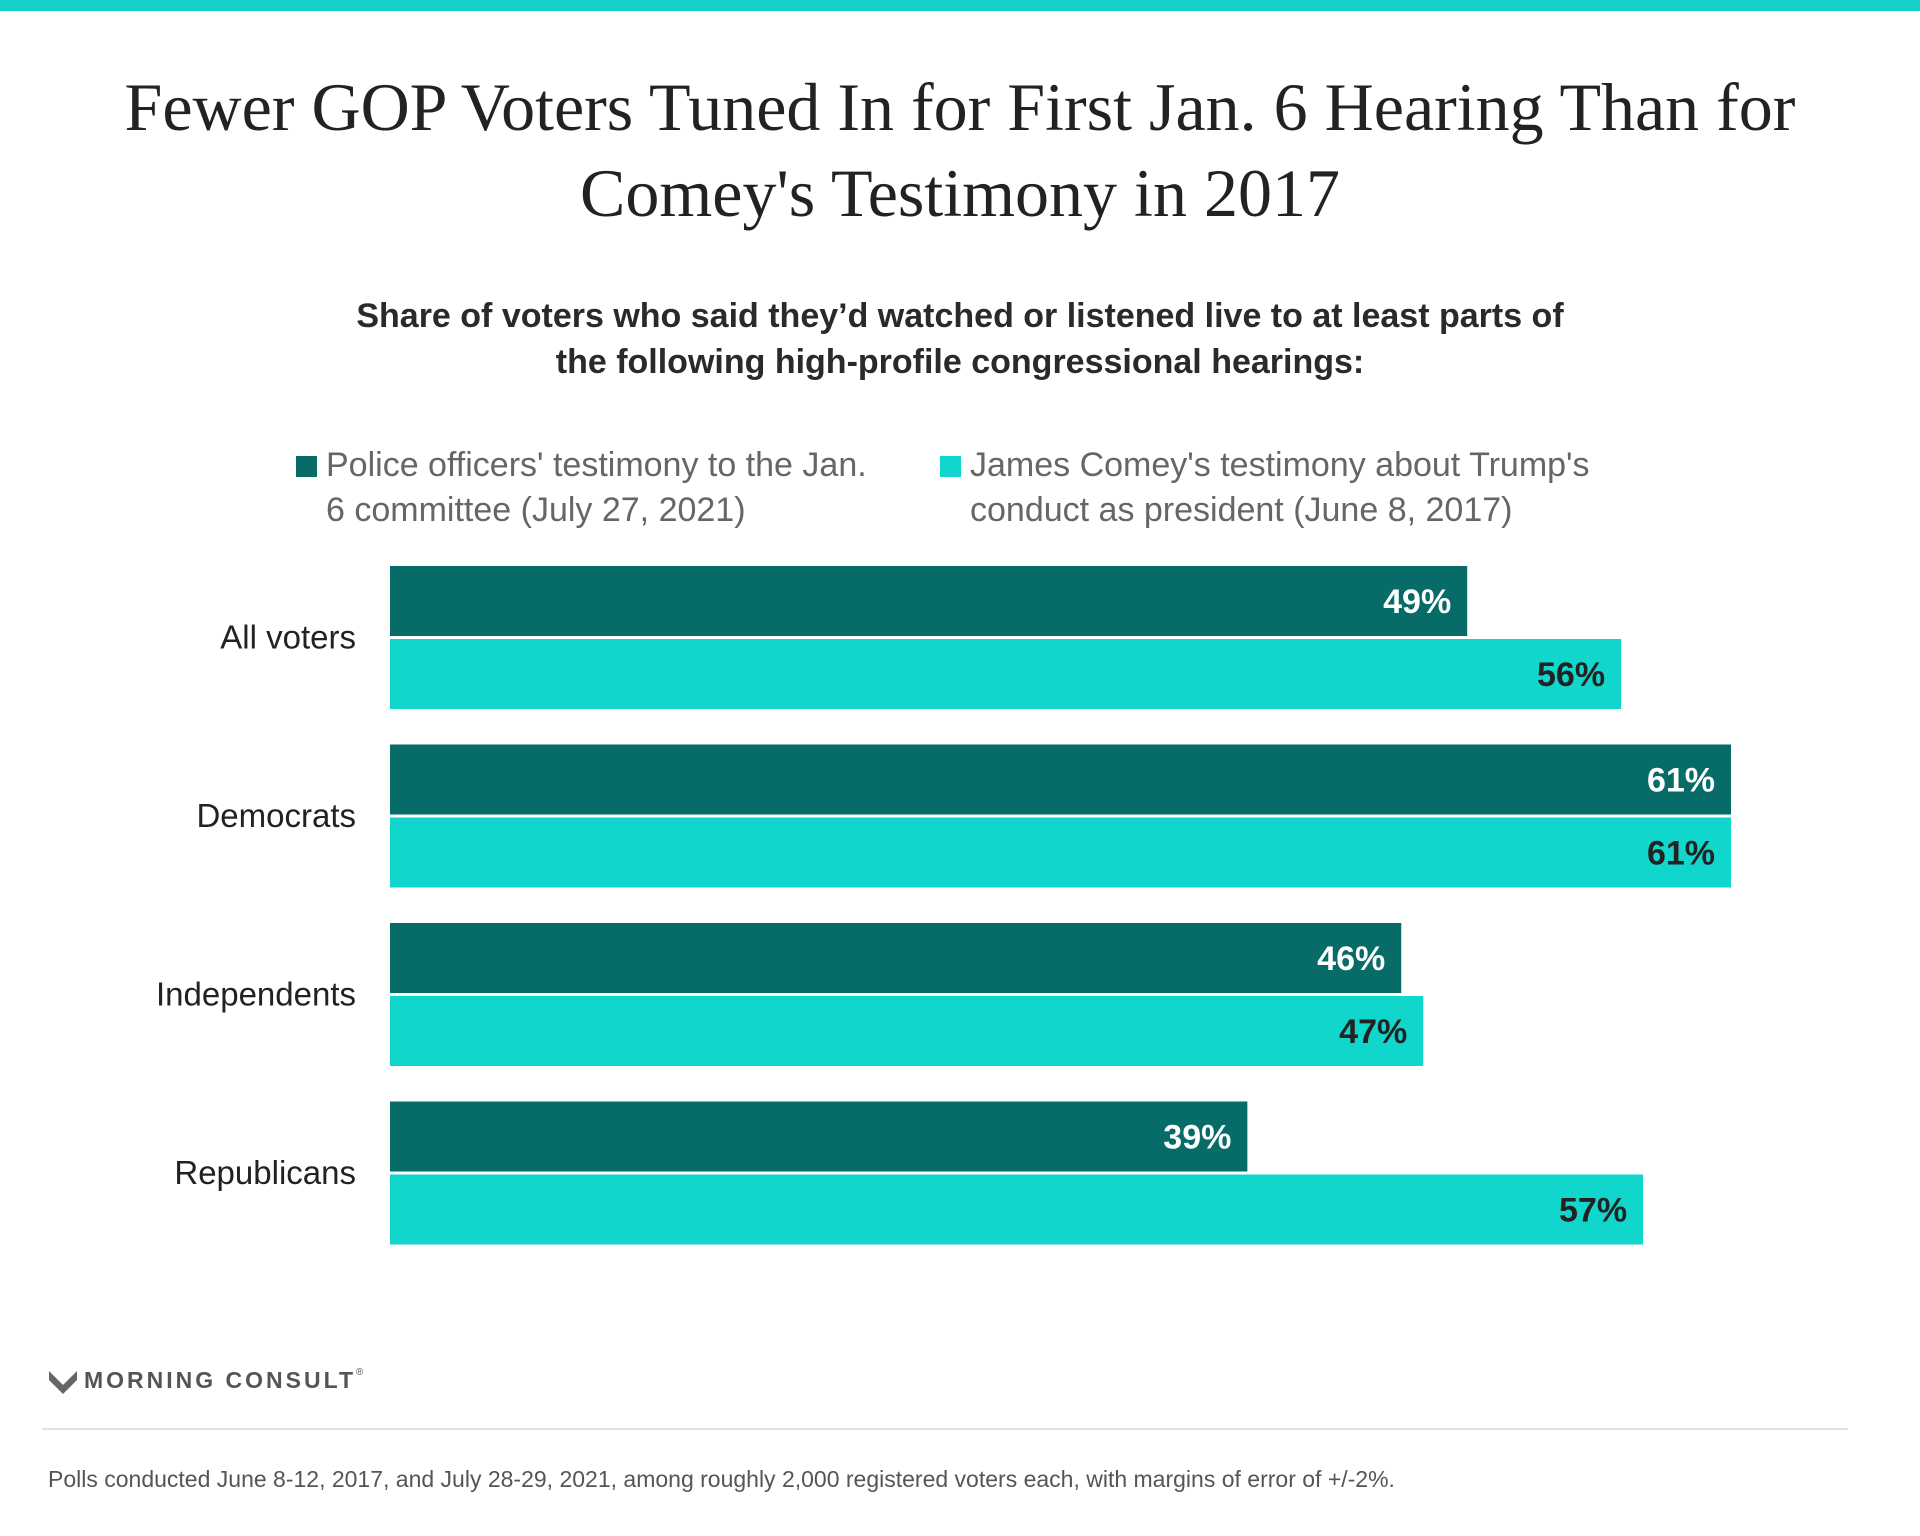 The height and width of the screenshot is (1536, 1920). What do you see at coordinates (1197, 1138) in the screenshot?
I see `data-label-republicans-2021: 39%` at bounding box center [1197, 1138].